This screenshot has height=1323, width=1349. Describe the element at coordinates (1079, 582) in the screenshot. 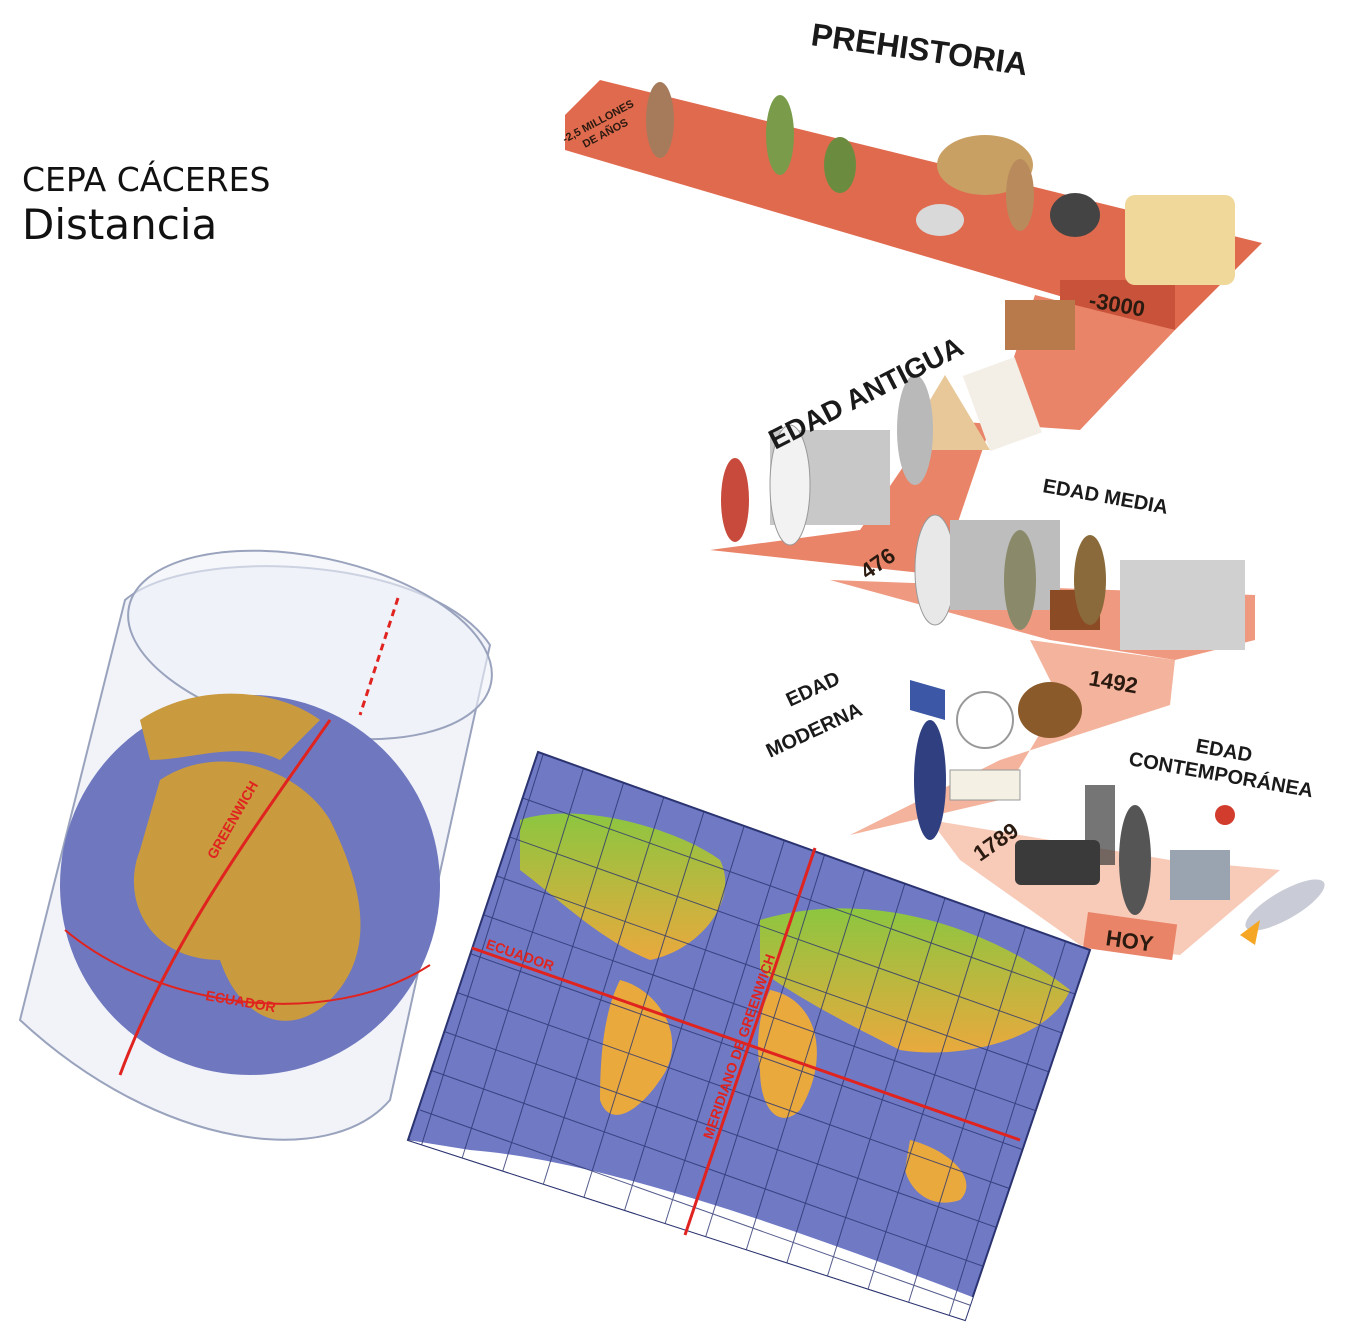

I see `medieval-figures` at that location.